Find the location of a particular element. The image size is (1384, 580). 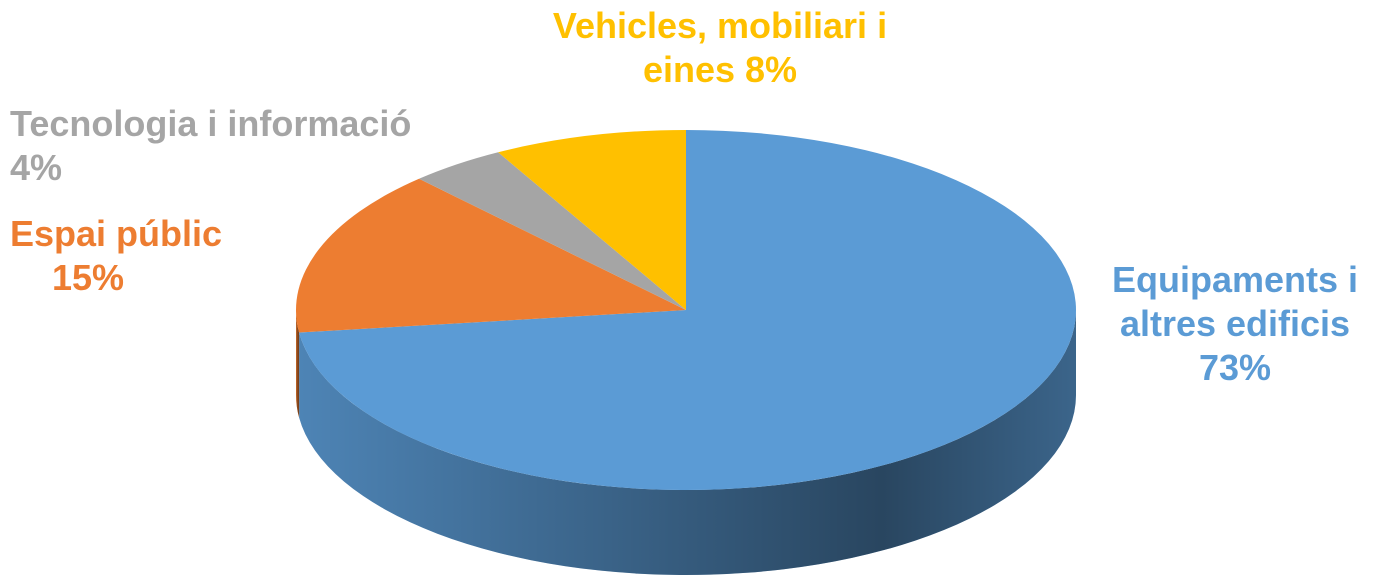

slice-label: Tecnologia i informació 4% is located at coordinates (250, 146).